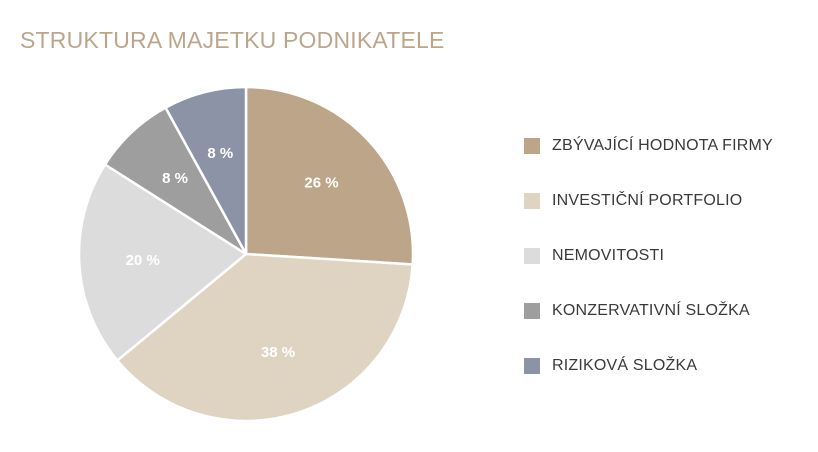 This screenshot has width=818, height=452. Describe the element at coordinates (608, 255) in the screenshot. I see `legend-label: NEMOVITOSTI` at that location.